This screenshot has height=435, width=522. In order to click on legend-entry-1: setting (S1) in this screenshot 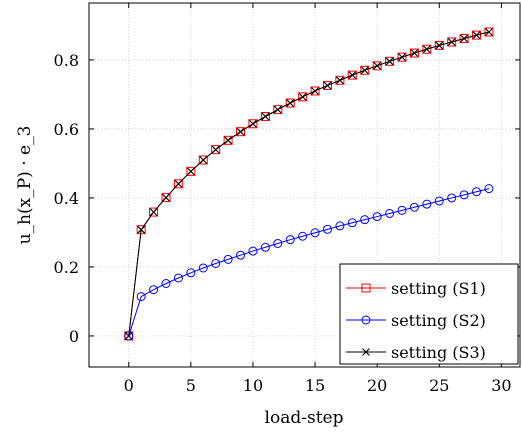, I will do `click(416, 288)`.